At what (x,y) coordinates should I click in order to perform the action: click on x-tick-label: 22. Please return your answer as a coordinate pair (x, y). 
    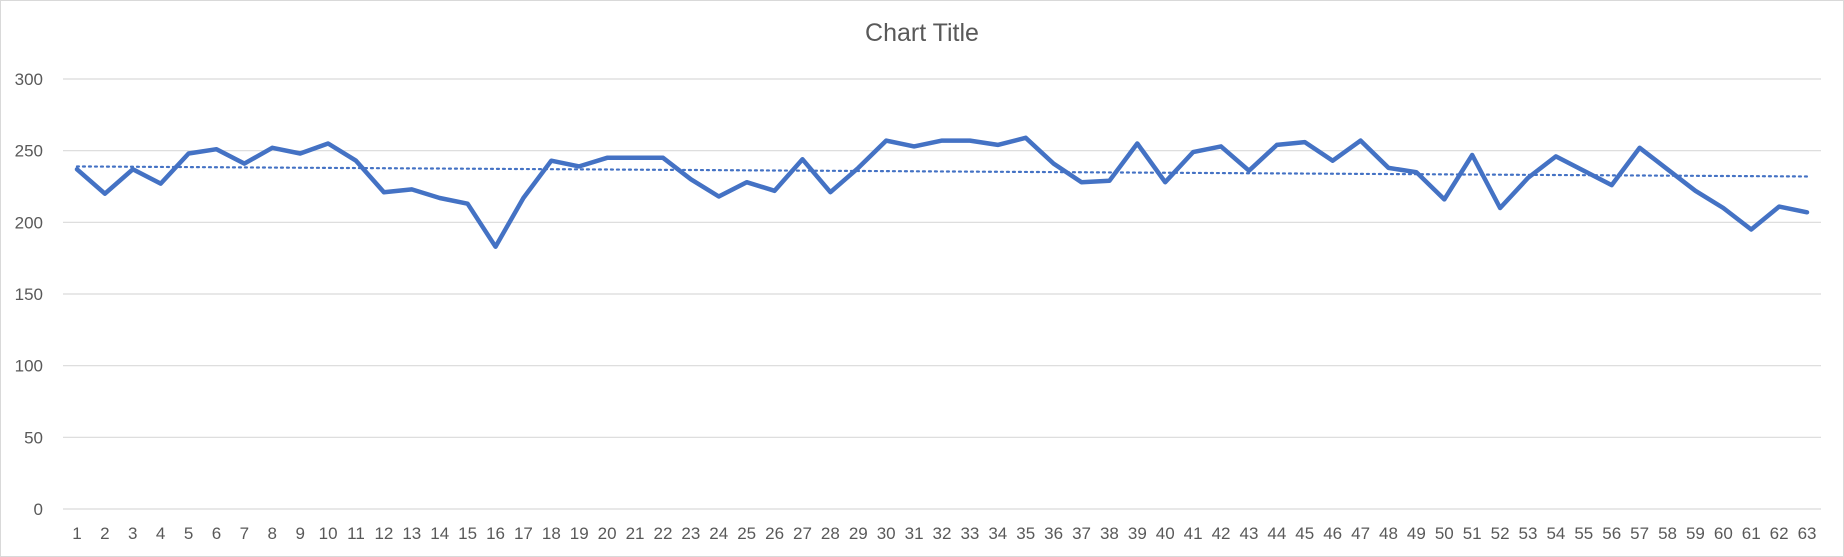
    Looking at the image, I should click on (662, 533).